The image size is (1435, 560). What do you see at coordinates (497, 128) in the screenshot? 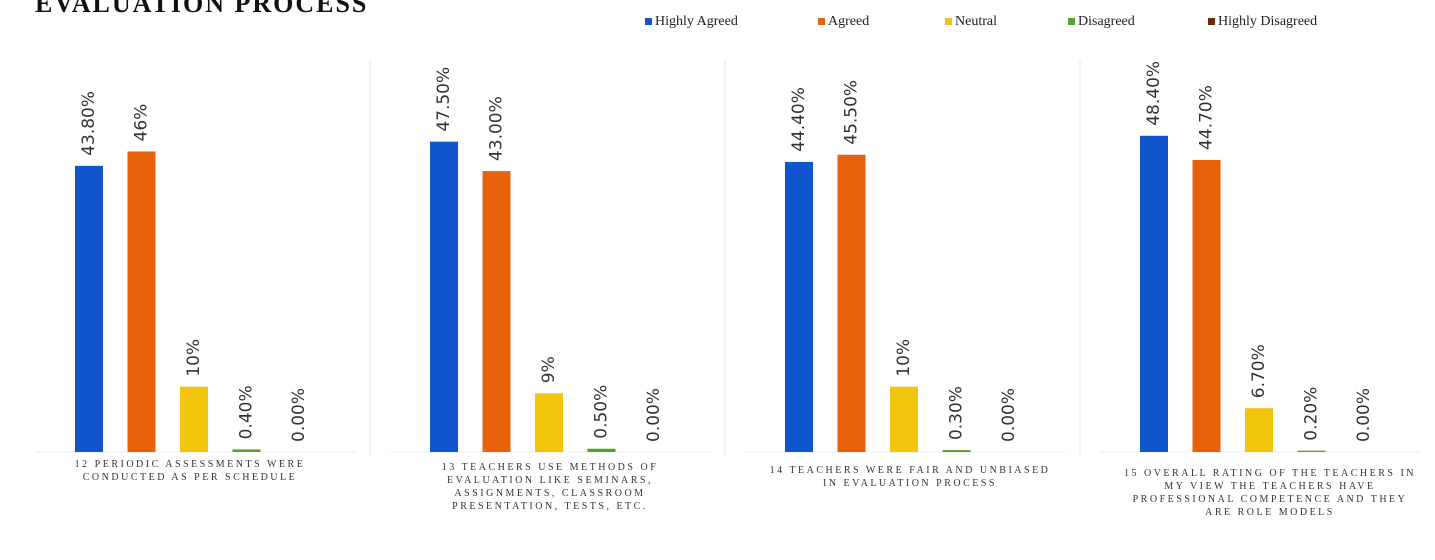
I see `value-label: 43.00%` at bounding box center [497, 128].